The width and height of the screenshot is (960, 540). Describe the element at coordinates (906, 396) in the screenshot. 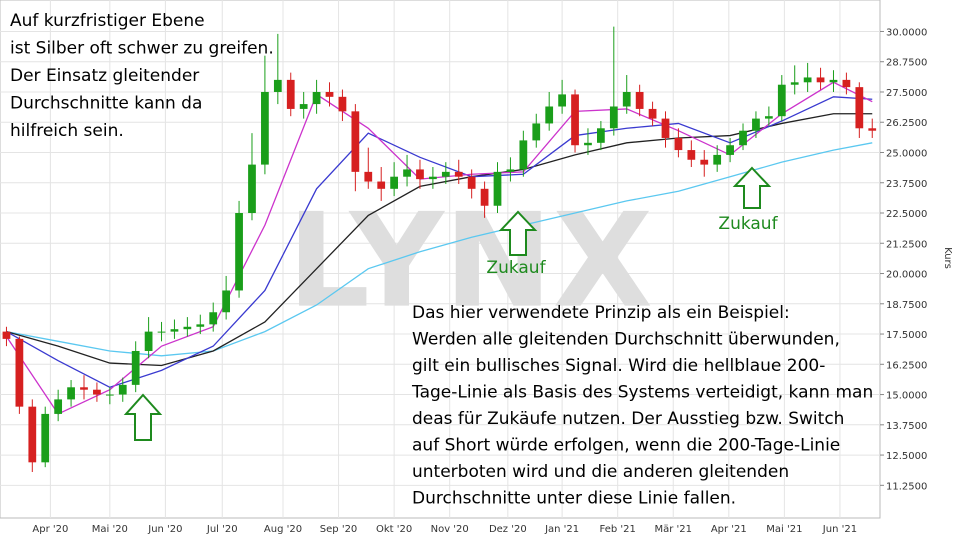

I see `y-tick-label: 15.0000` at that location.